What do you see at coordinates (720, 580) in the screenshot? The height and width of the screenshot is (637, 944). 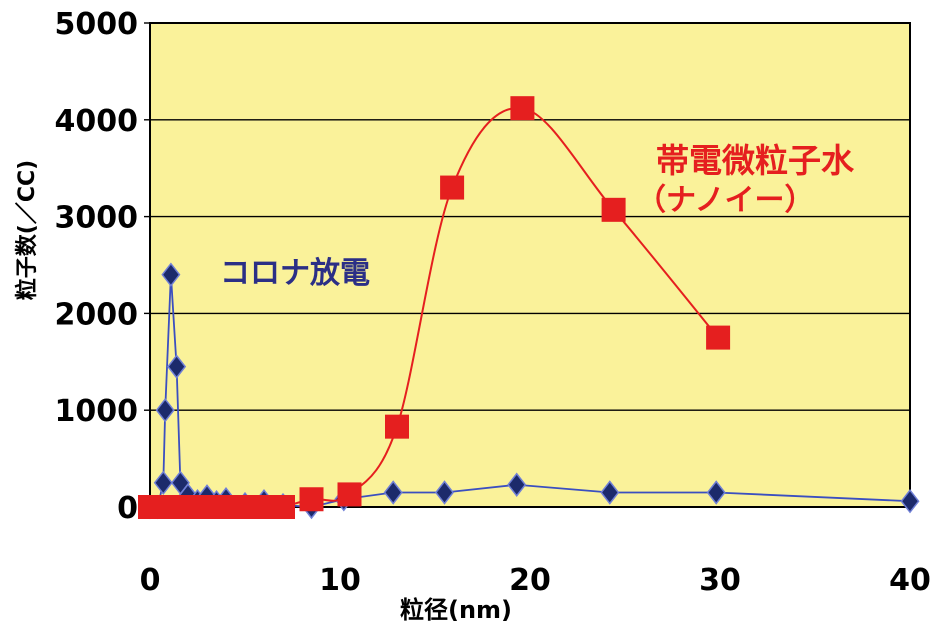 I see `x-tick-label: 30` at bounding box center [720, 580].